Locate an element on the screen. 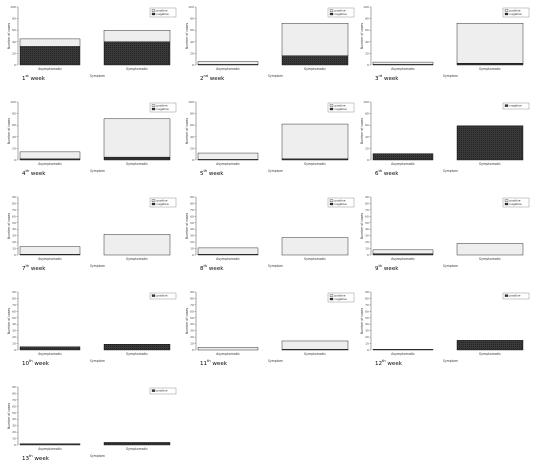 This screenshot has height=473, width=542. week-number: 2 is located at coordinates (202, 78).